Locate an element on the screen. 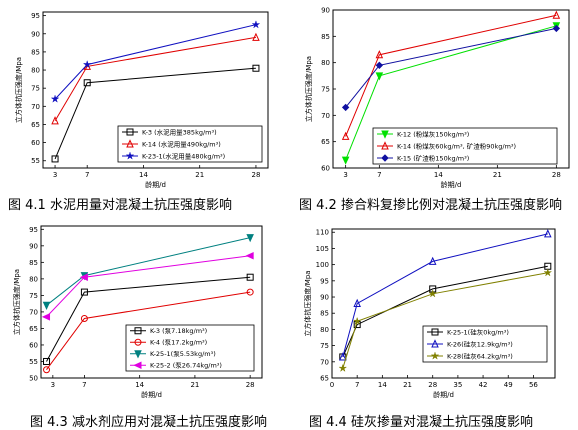 The width and height of the screenshot is (578, 430). legend-label: K-14 (粉煤灰60kg/m³, 矿渣粉90kg/m³) is located at coordinates (456, 145).